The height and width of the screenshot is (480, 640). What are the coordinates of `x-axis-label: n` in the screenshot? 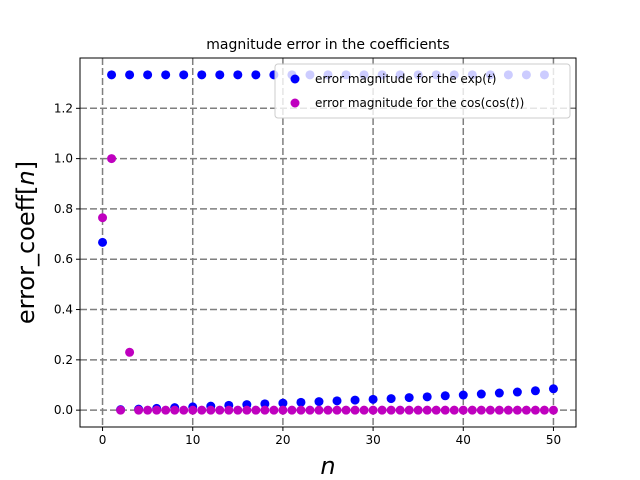 It's located at (327, 466).